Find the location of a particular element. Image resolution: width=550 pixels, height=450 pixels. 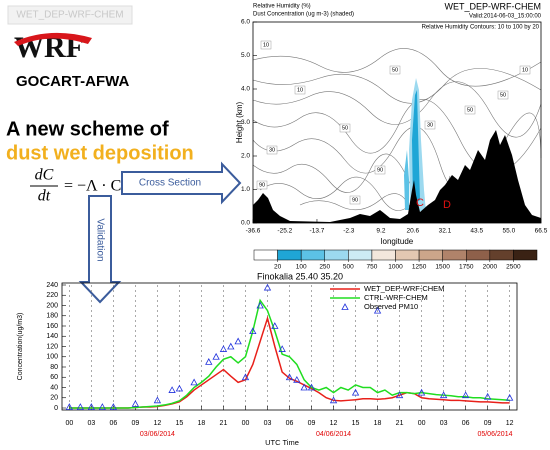

x-tick-label: 32.1 is located at coordinates (445, 231).